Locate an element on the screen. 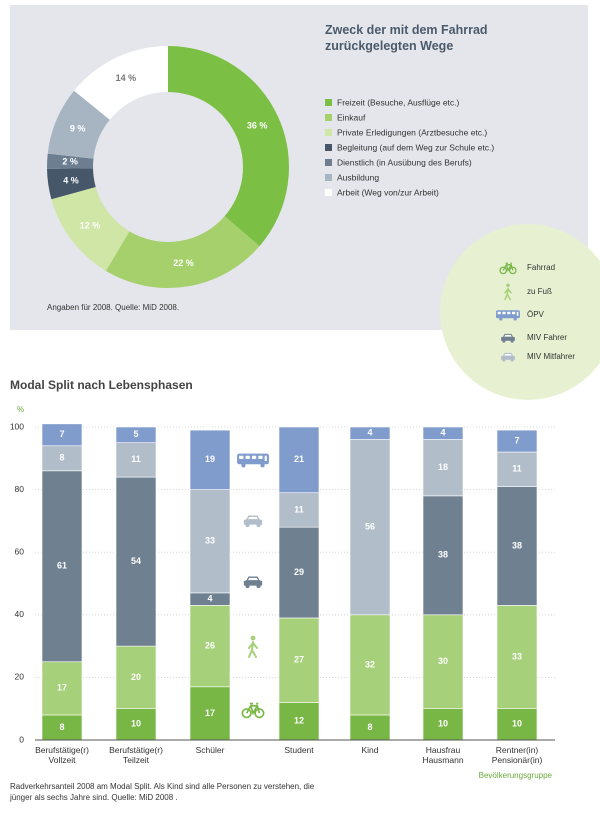  legend-label: MIV Mitfahrer is located at coordinates (551, 356).